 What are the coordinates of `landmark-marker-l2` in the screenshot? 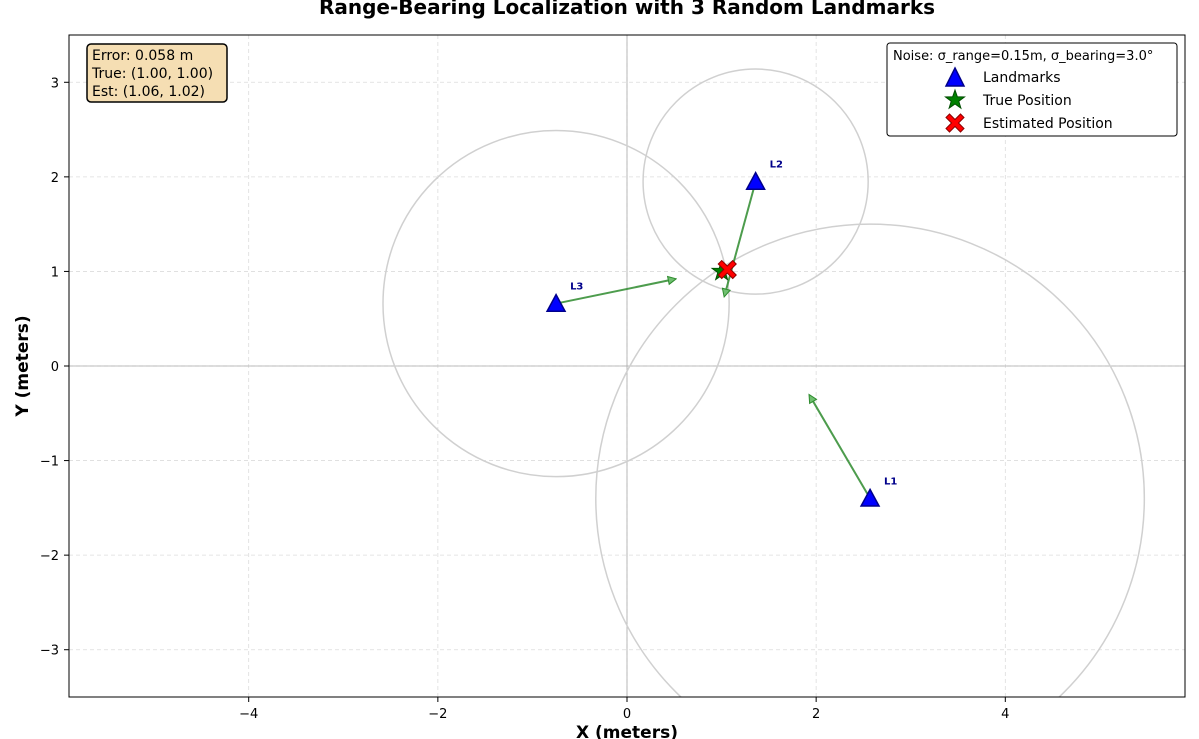 It's located at (755, 180).